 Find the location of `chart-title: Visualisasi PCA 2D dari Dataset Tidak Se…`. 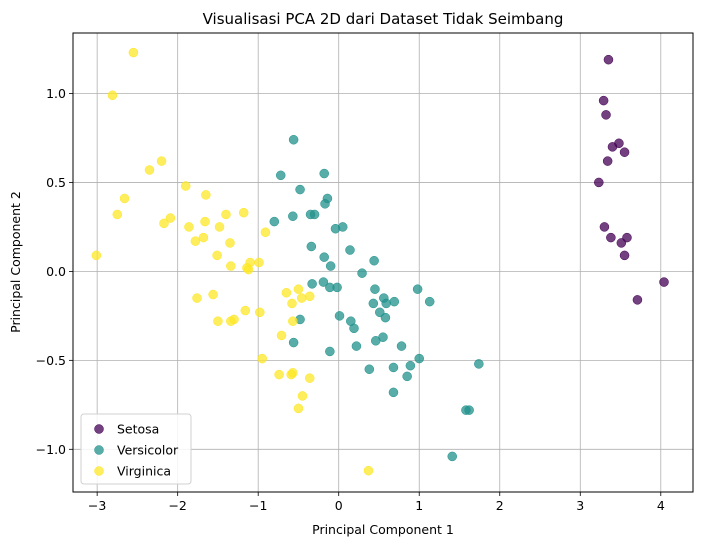

chart-title: Visualisasi PCA 2D dari Dataset Tidak Se… is located at coordinates (383, 19).